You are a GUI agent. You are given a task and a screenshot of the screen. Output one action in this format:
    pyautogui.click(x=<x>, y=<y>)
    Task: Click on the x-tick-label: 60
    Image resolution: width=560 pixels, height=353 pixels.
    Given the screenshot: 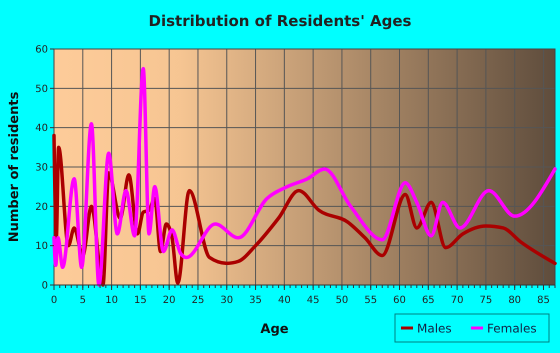 What is the action you would take?
    pyautogui.click(x=399, y=300)
    